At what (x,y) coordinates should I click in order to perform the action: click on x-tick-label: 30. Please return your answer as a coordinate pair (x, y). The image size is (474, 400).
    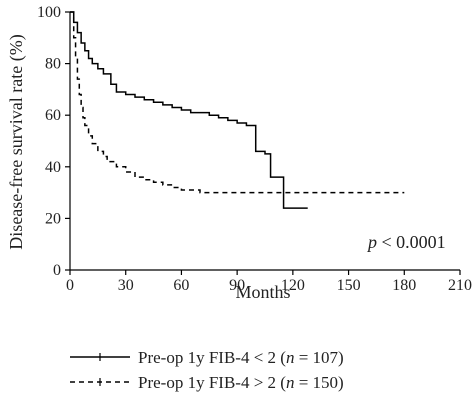
    Looking at the image, I should click on (126, 285).